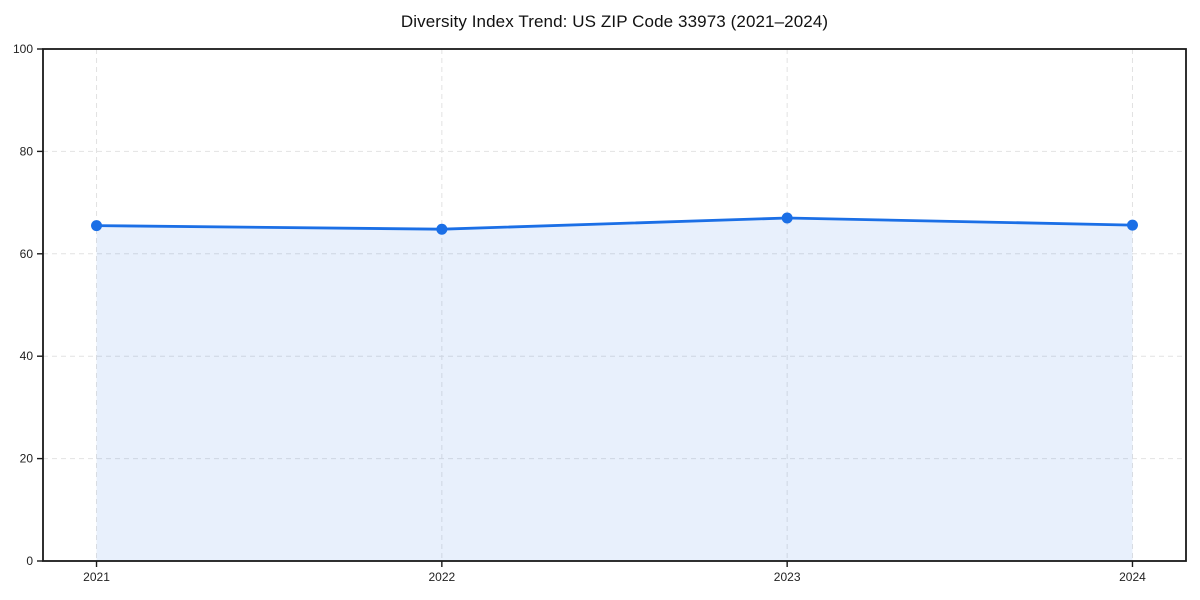 The height and width of the screenshot is (600, 1200). Describe the element at coordinates (27, 356) in the screenshot. I see `y-axis-tick-label: 40` at that location.